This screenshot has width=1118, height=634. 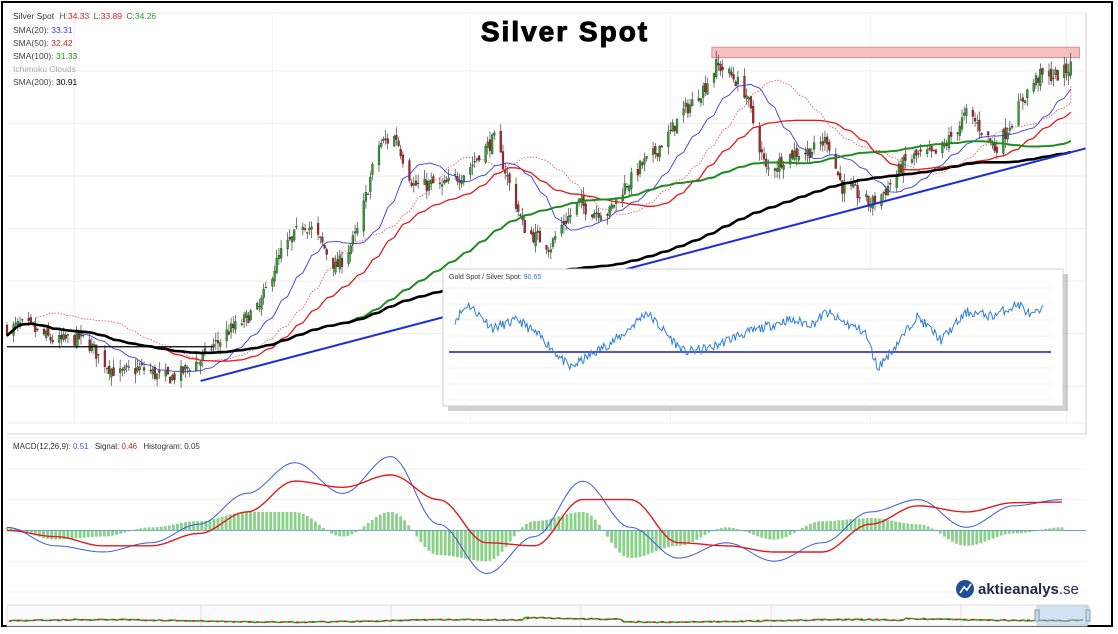 What do you see at coordinates (81, 446) in the screenshot?
I see `macd-value: 0.51` at bounding box center [81, 446].